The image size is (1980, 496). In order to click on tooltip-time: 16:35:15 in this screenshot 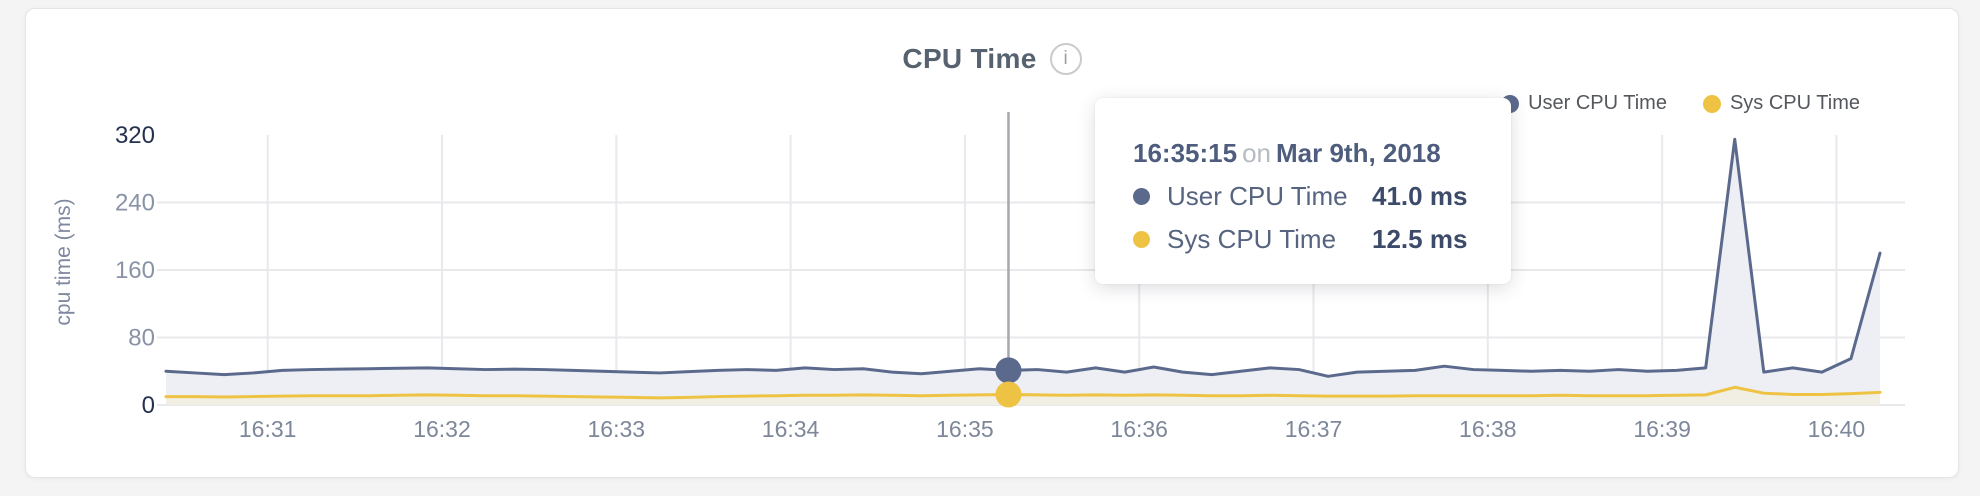, I will do `click(1185, 153)`.